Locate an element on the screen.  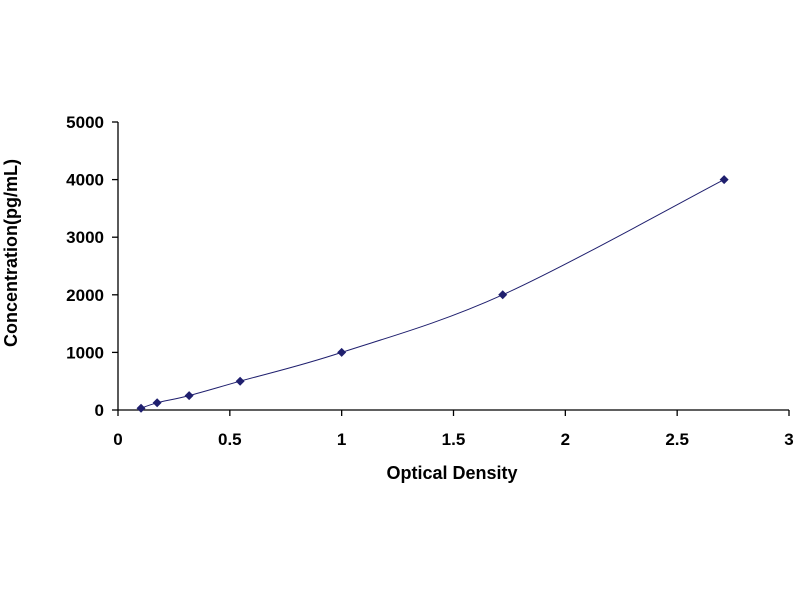
y-tick-label-4: 4000 is located at coordinates (85, 180).